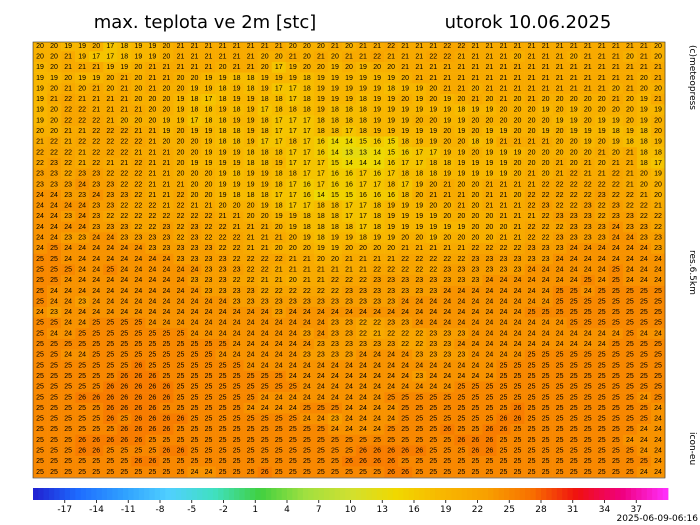 This screenshot has width=700, height=525. I want to click on resolution: res.6.5km, so click(692, 272).